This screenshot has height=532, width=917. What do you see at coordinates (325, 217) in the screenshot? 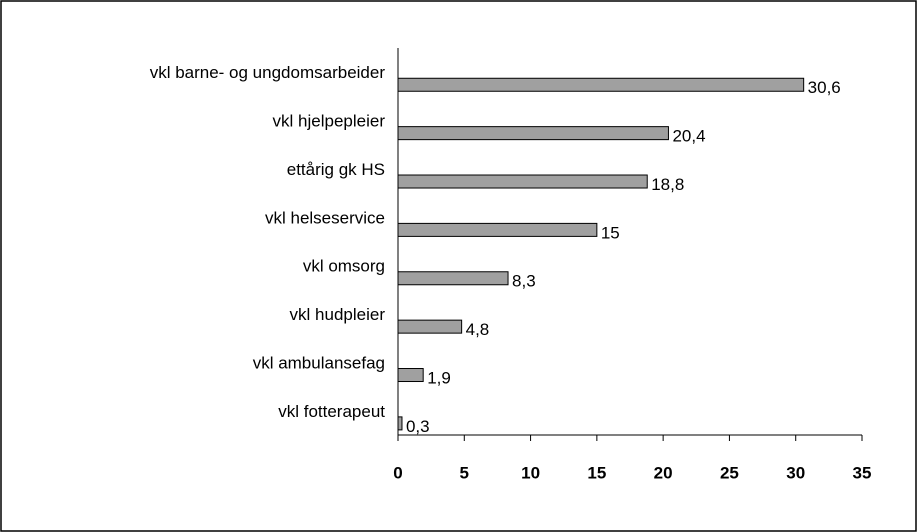
I see `y-tick-label: vkl helseservice` at bounding box center [325, 217].